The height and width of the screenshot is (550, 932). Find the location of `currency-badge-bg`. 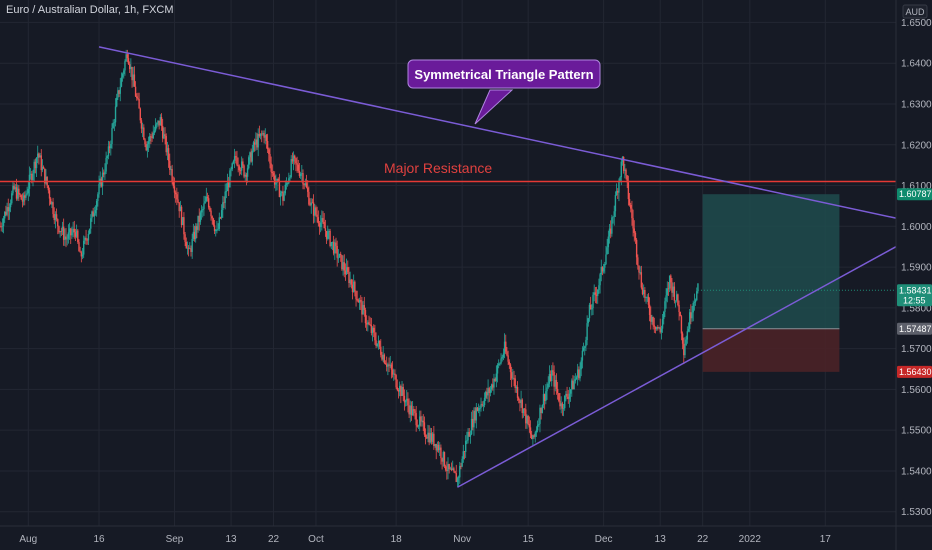

currency-badge-bg is located at coordinates (915, 11).